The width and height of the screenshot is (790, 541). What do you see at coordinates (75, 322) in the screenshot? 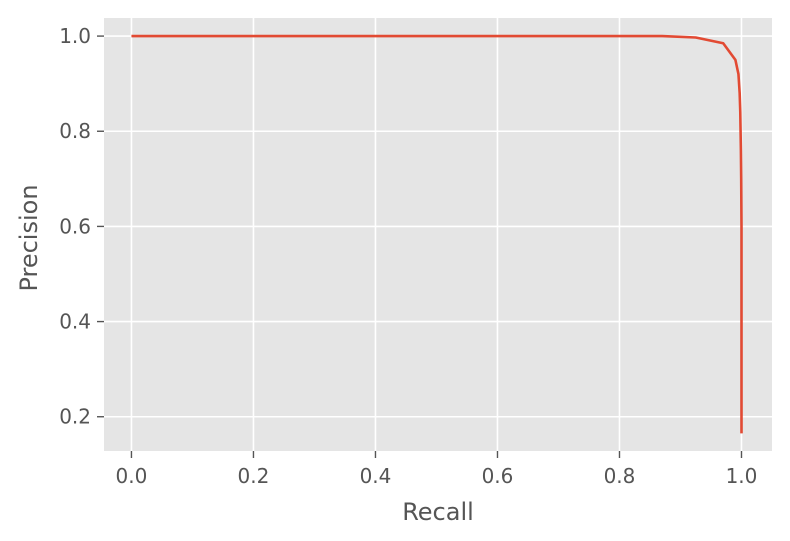
I see `y-tick-label: 0.4` at bounding box center [75, 322].